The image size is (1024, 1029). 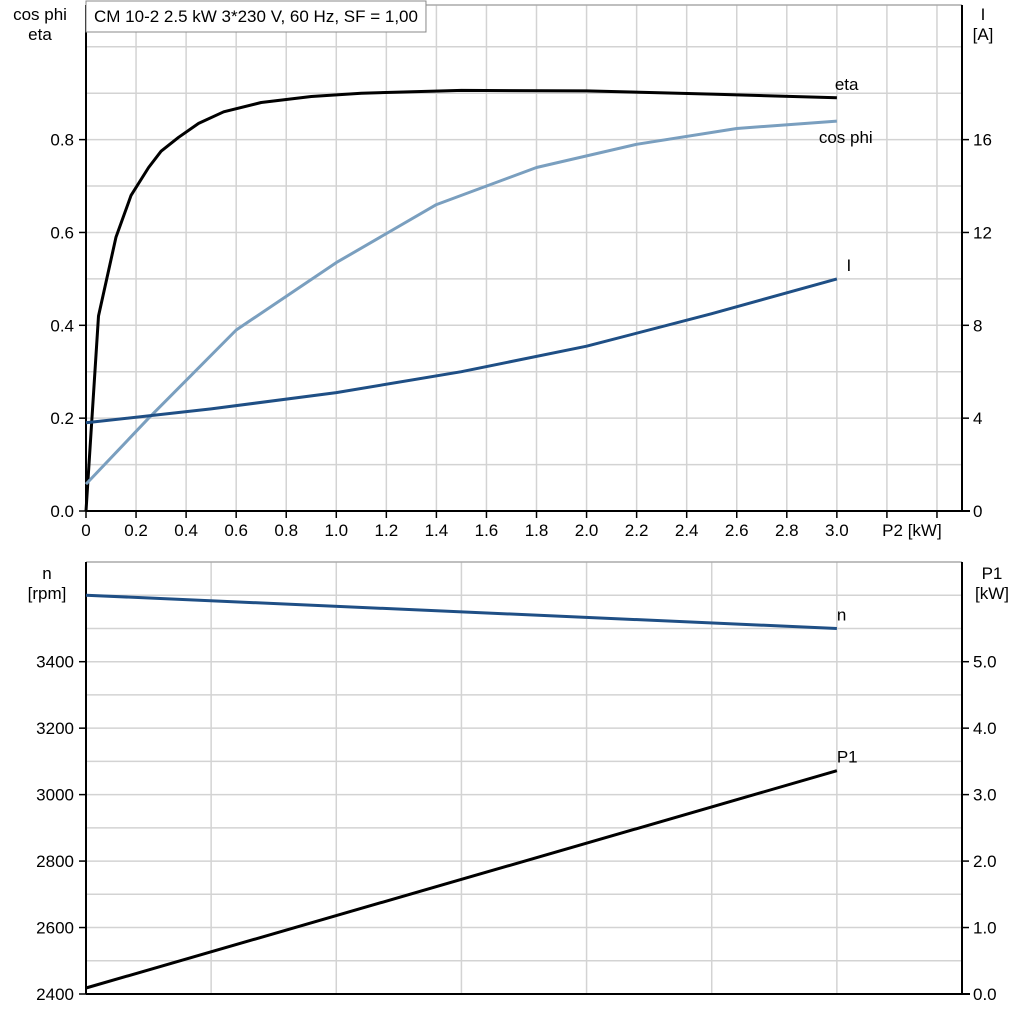 What do you see at coordinates (55, 662) in the screenshot?
I see `y-left-tick-label: 3400` at bounding box center [55, 662].